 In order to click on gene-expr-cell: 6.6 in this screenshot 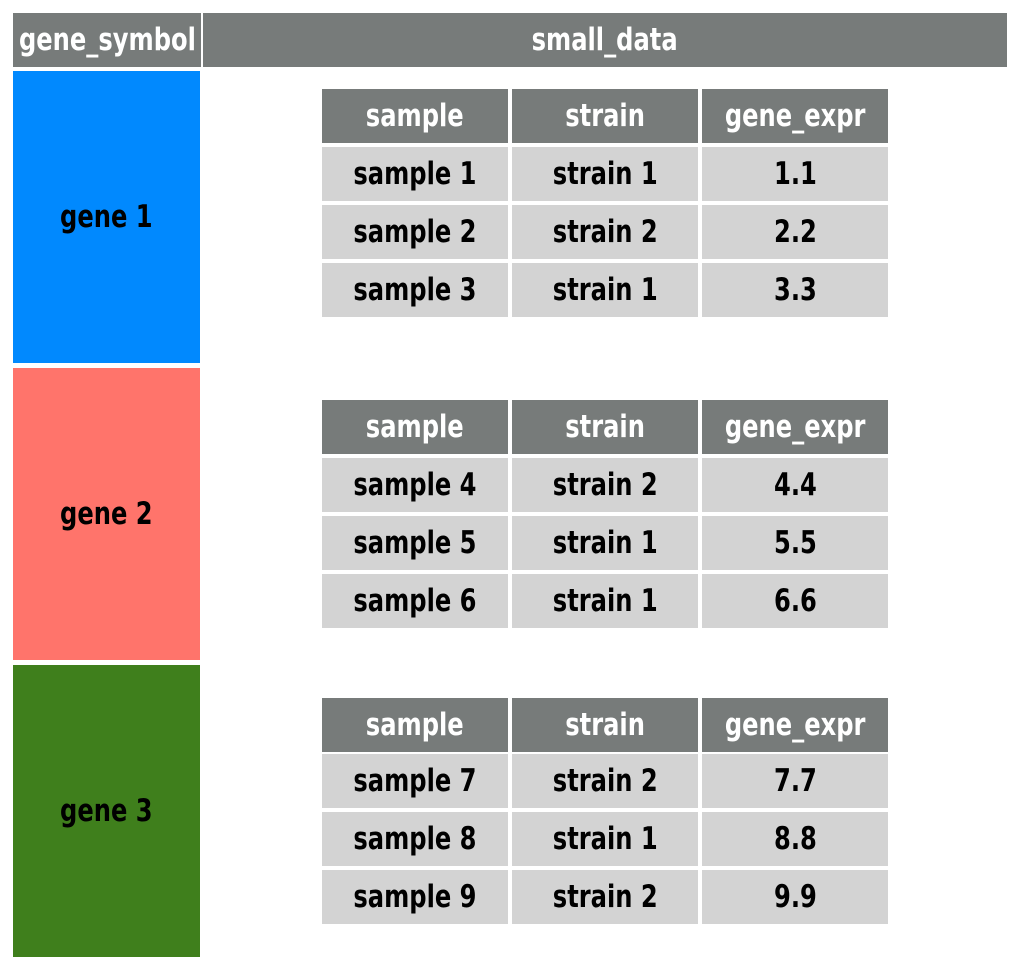, I will do `click(795, 601)`.